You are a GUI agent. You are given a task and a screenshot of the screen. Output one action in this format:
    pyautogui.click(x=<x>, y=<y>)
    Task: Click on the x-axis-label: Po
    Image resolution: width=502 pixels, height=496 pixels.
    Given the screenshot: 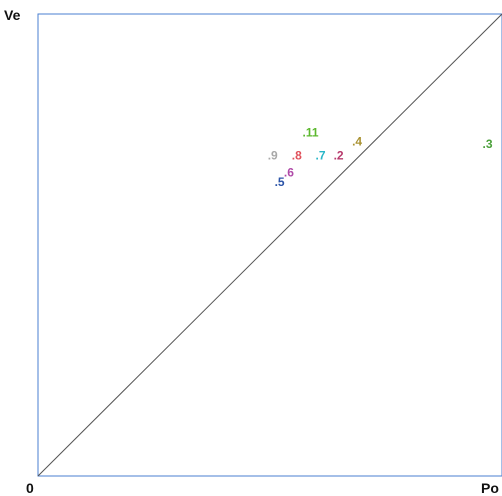 What is the action you would take?
    pyautogui.click(x=490, y=488)
    